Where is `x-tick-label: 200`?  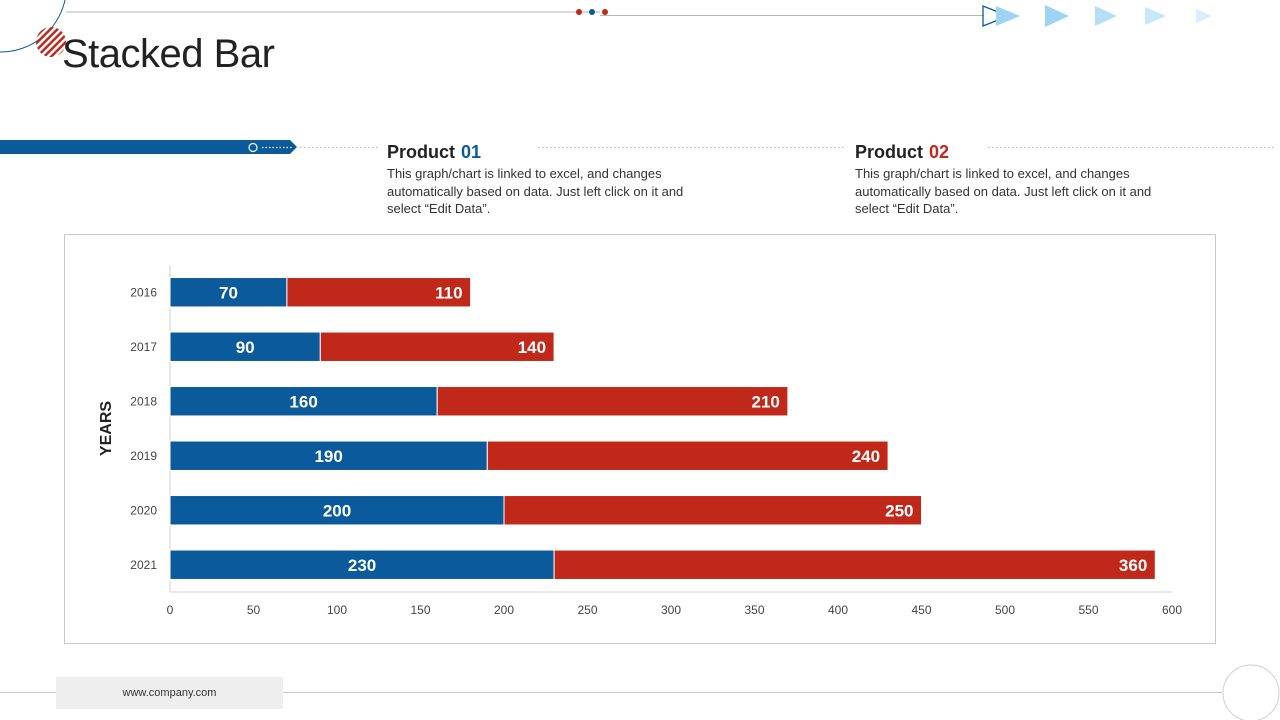 x-tick-label: 200 is located at coordinates (504, 610).